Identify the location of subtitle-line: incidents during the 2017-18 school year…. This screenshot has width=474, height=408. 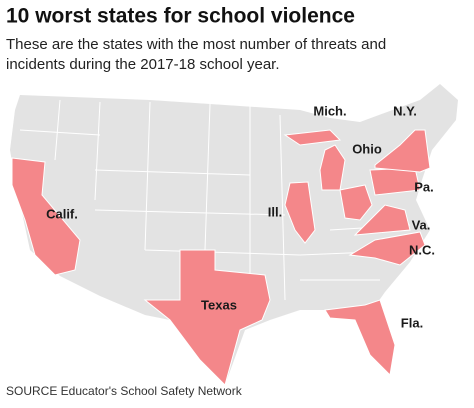
(143, 64).